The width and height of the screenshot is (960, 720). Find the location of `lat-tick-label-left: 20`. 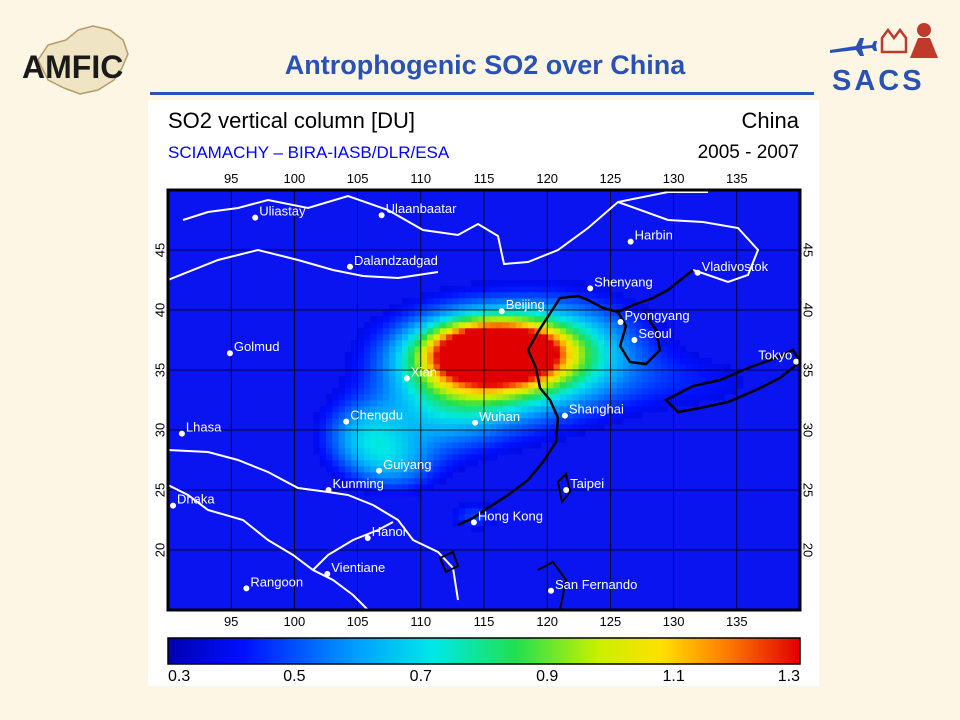

lat-tick-label-left: 20 is located at coordinates (159, 550).